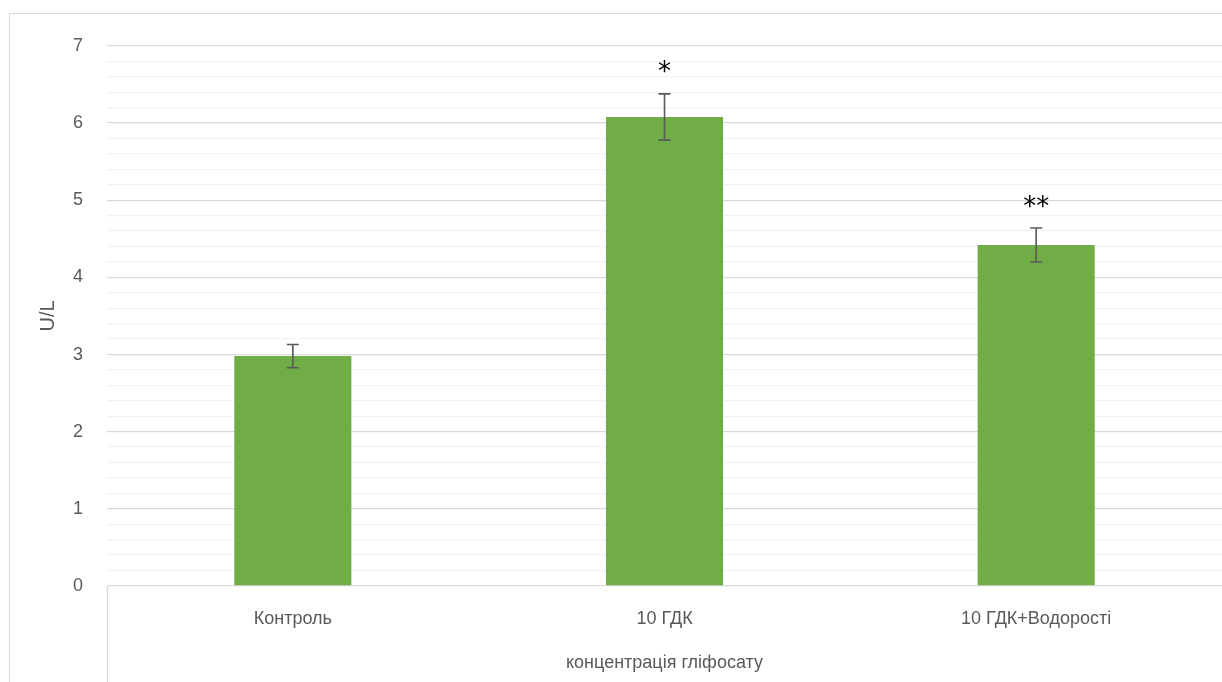 The image size is (1222, 682). What do you see at coordinates (77, 584) in the screenshot?
I see `y-tick-label: 0` at bounding box center [77, 584].